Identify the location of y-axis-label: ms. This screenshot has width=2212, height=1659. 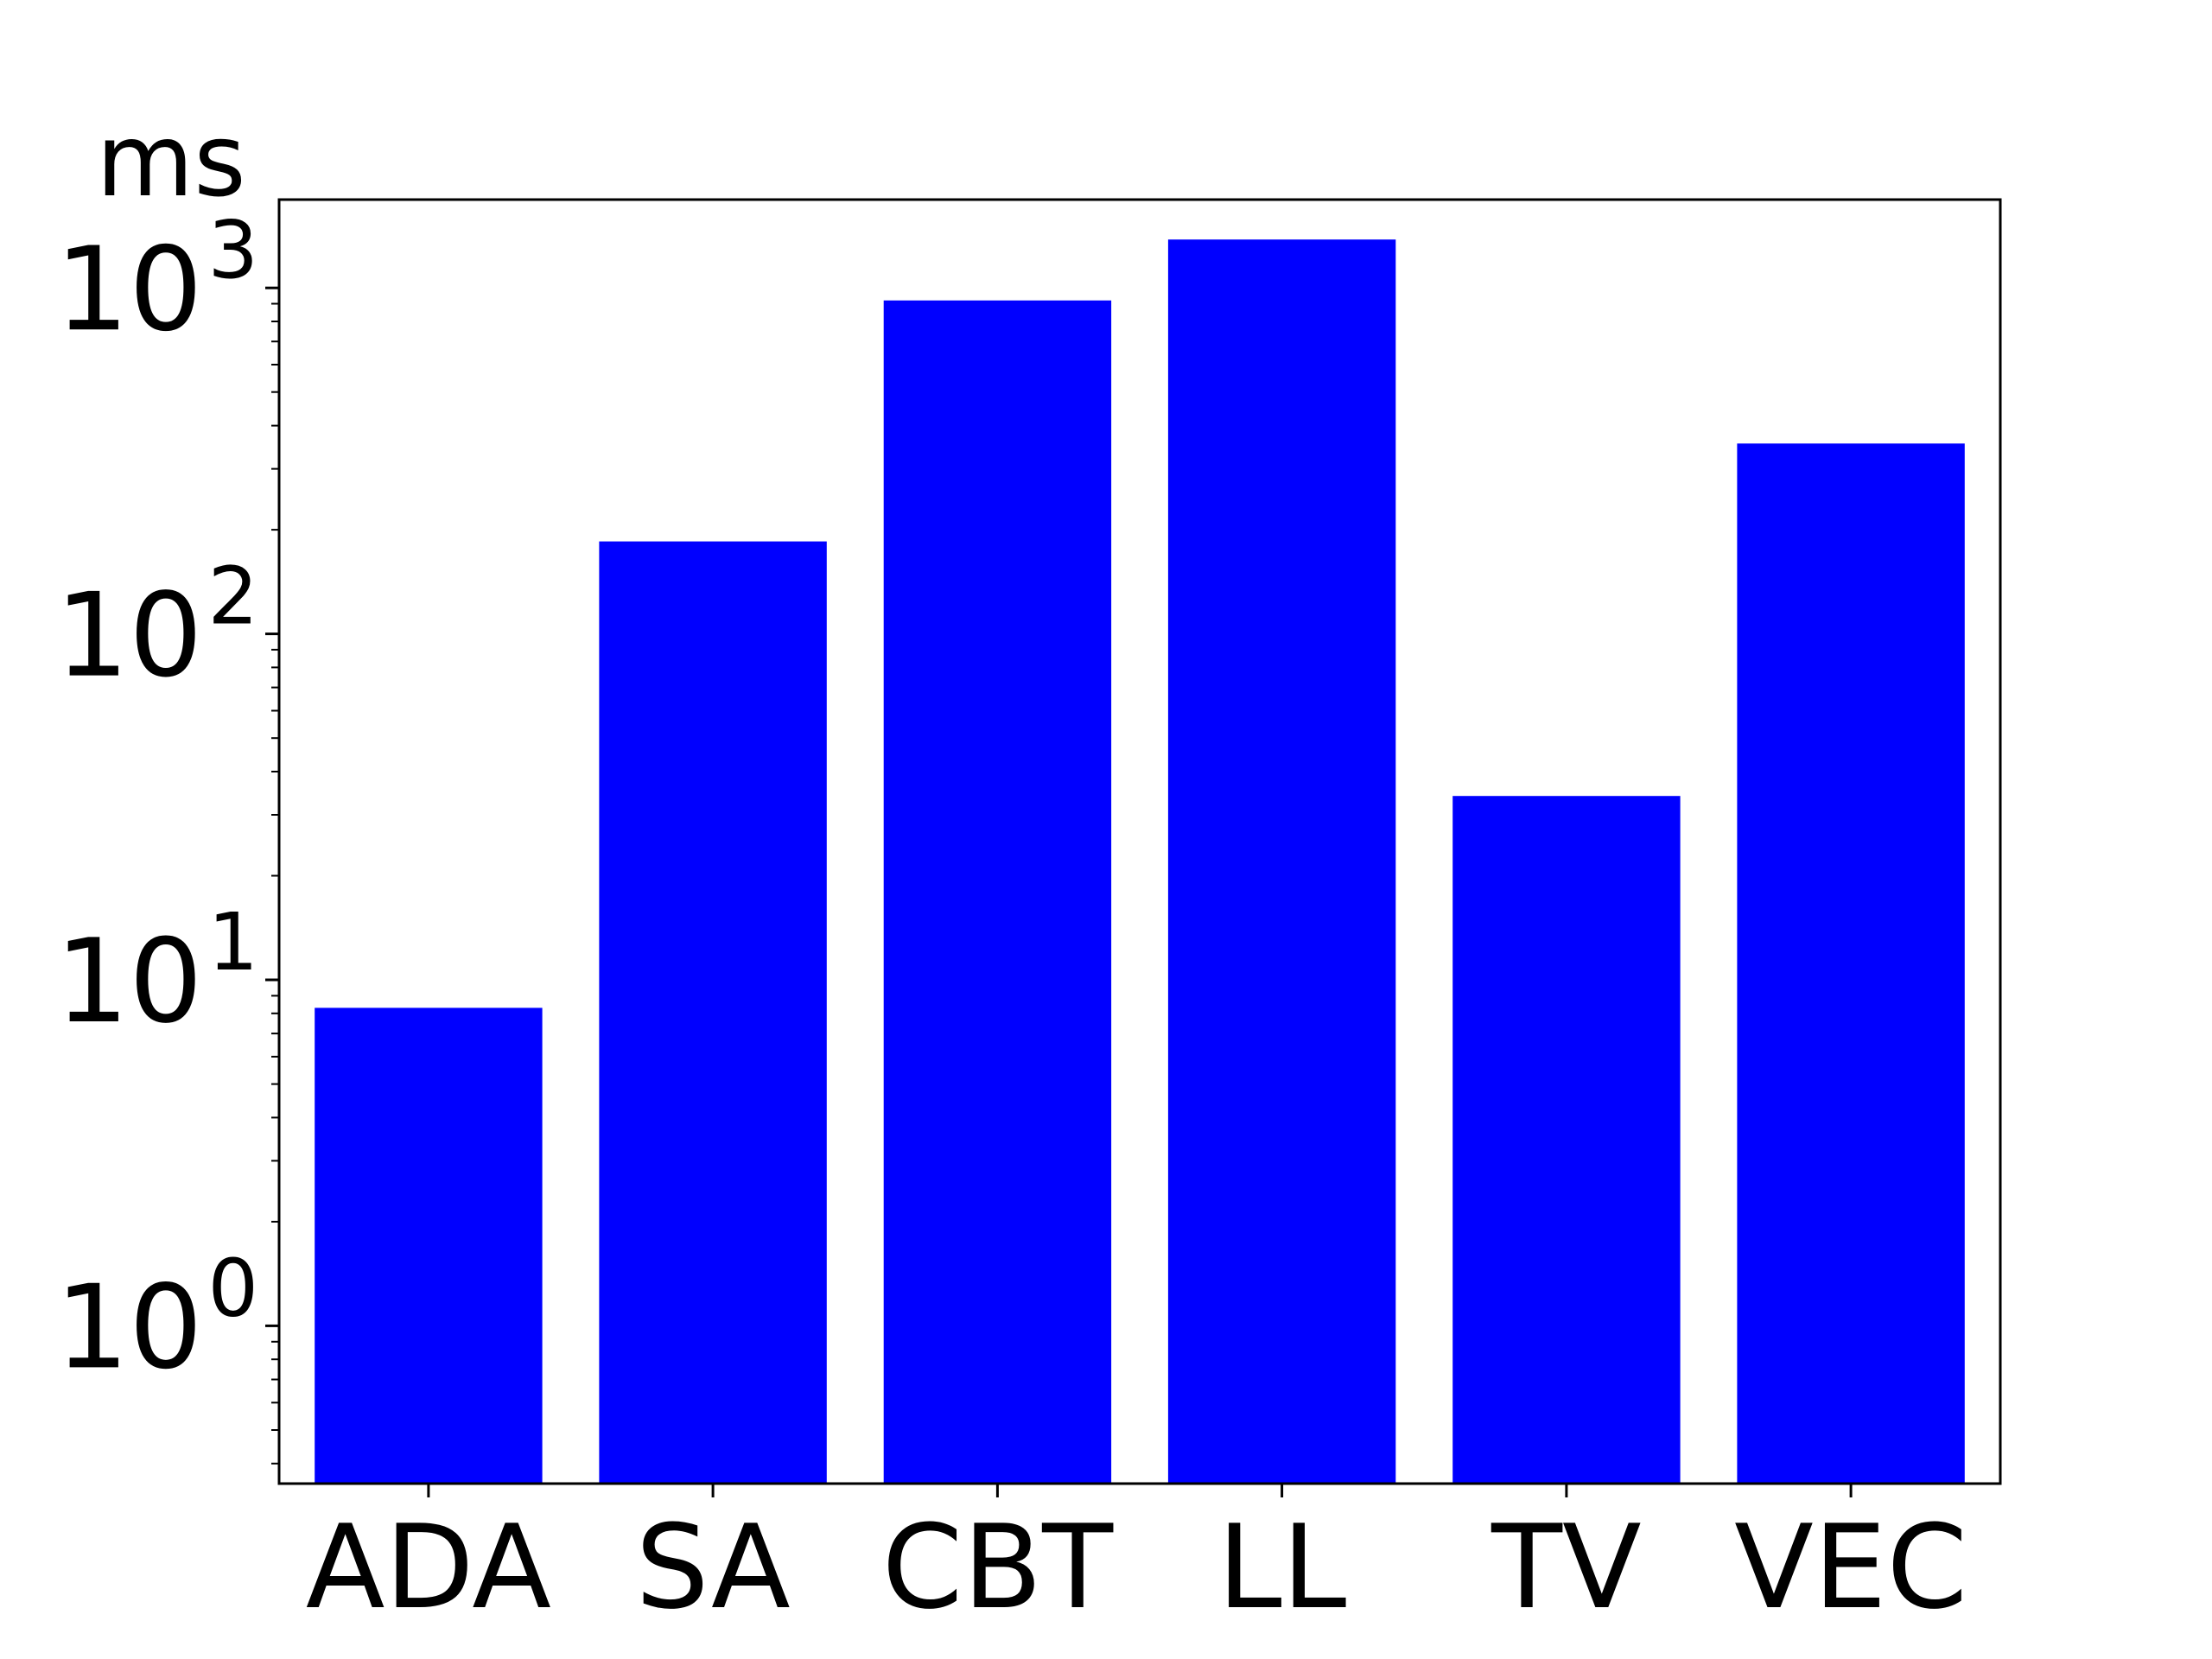
(170, 161).